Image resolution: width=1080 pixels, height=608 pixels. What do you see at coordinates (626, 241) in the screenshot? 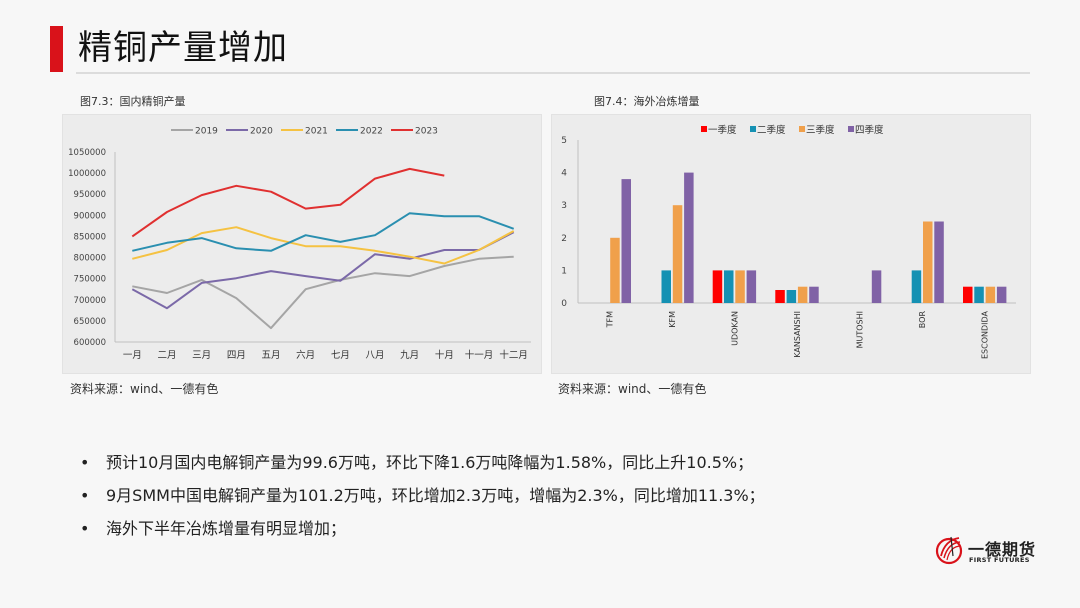
I see `bar-TFM-四季度` at bounding box center [626, 241].